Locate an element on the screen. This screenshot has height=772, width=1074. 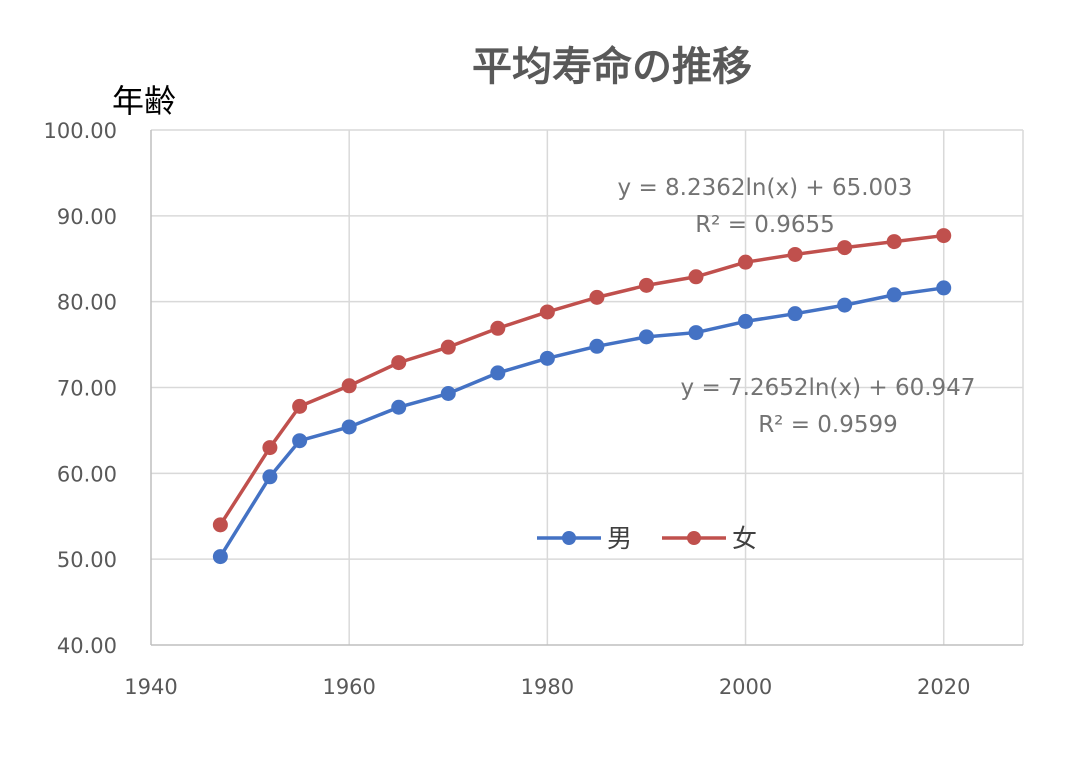
legend-item-female: 女 is located at coordinates (709, 538).